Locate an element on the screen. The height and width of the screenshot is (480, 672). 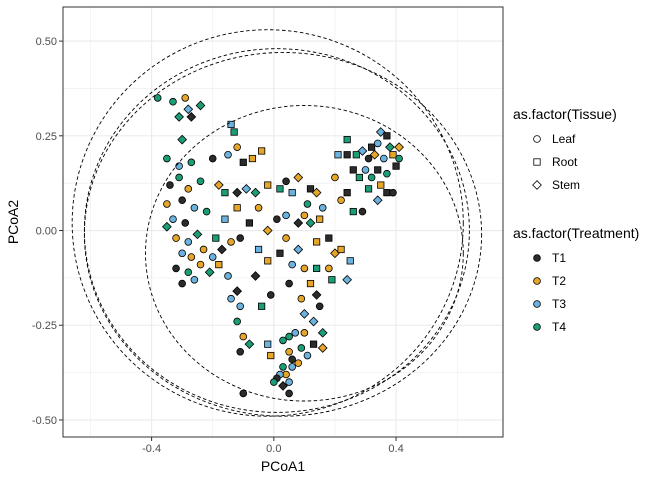
y-tick-label: 0.00 is located at coordinates (46, 232).